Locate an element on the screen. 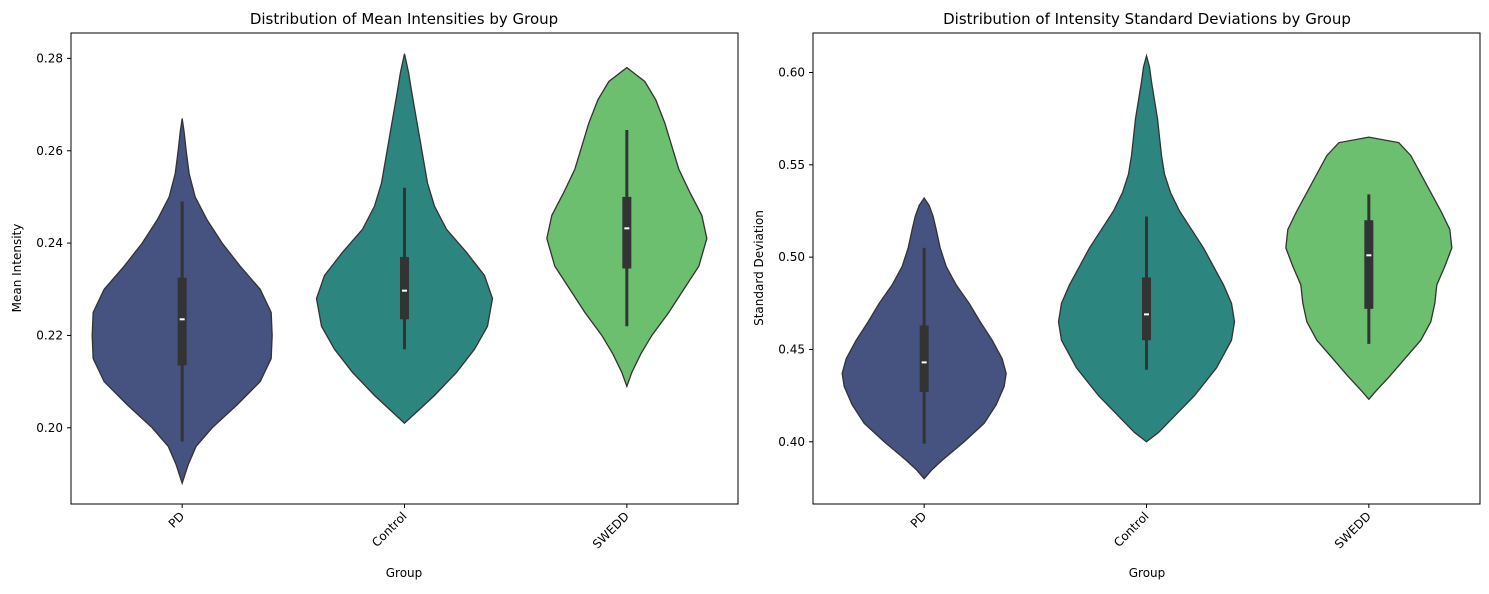 Image resolution: width=1489 pixels, height=594 pixels. y-tick-label: 0.20 is located at coordinates (49, 428).